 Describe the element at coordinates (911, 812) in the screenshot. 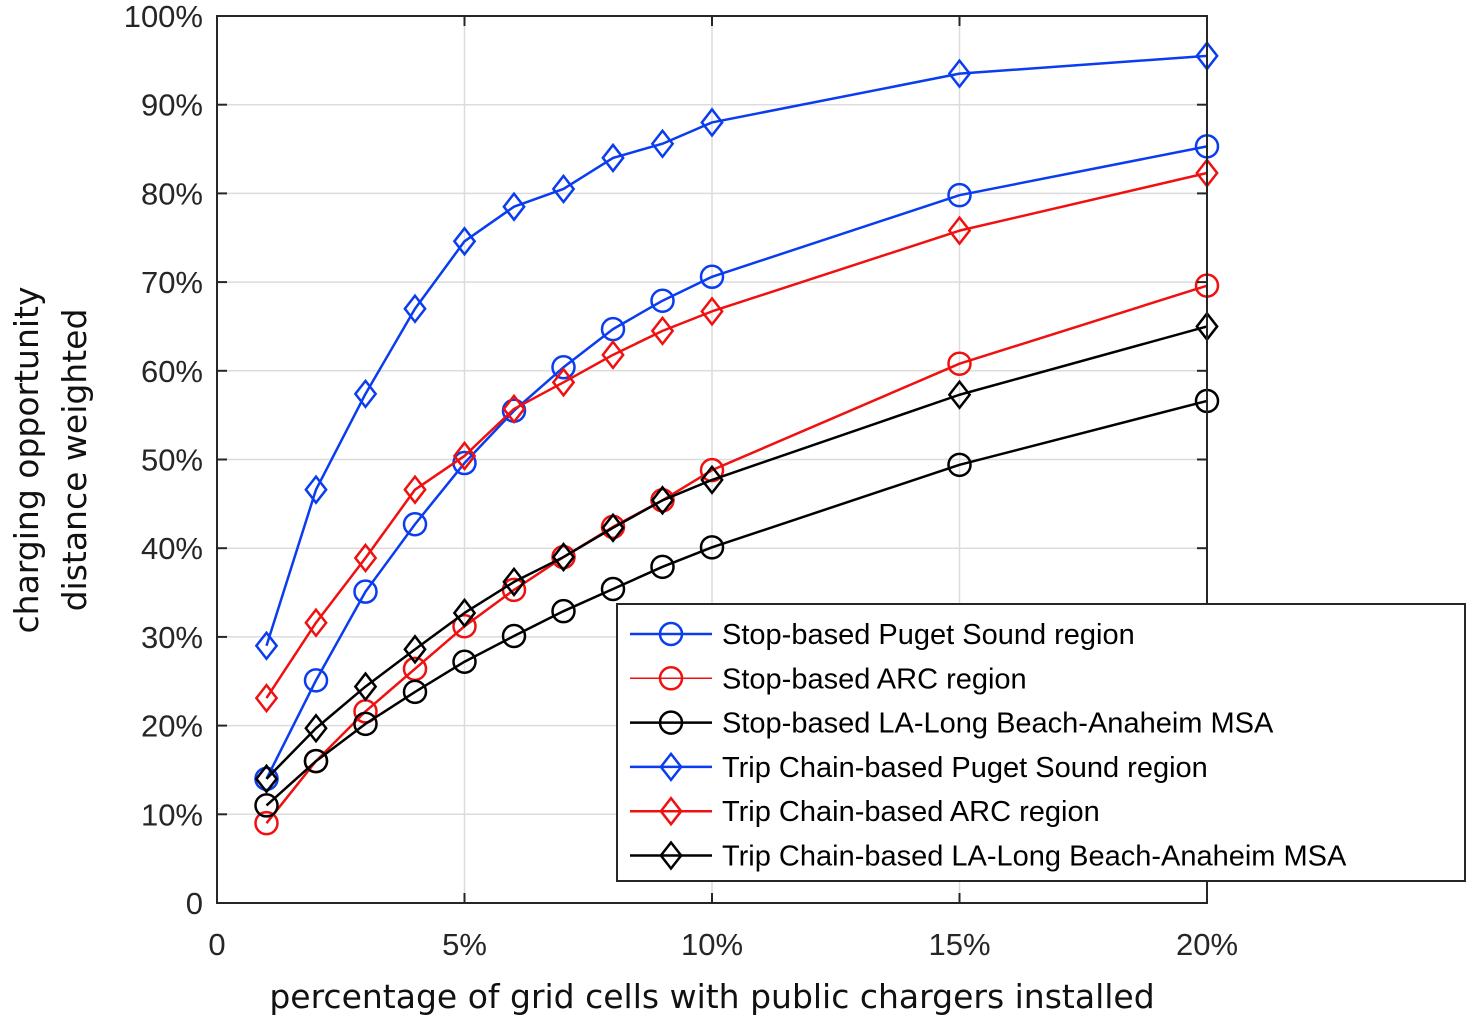

I see `legend-label: Trip Chain-based ARC region` at that location.